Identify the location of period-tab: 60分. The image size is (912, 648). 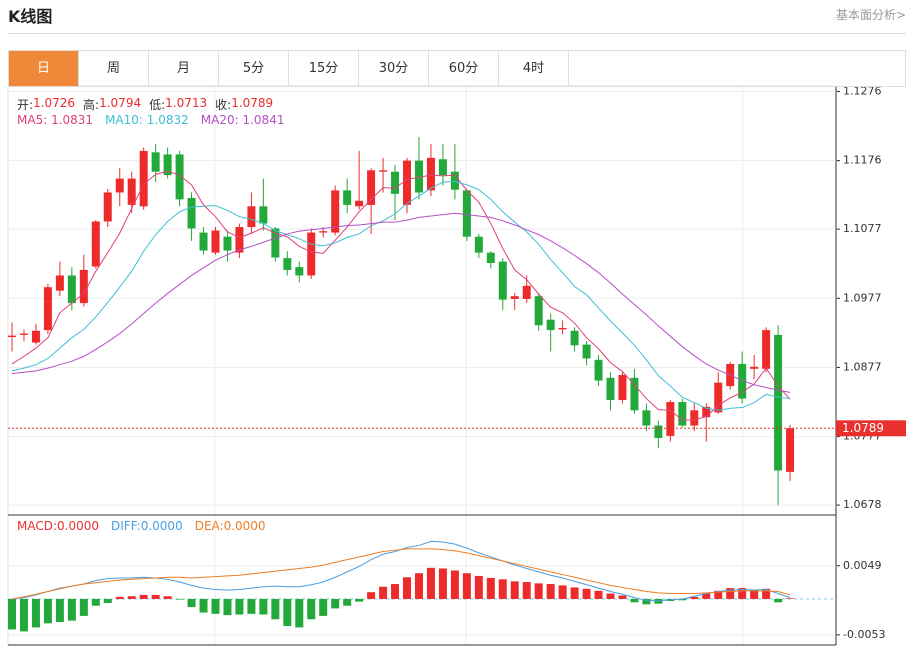
(464, 68).